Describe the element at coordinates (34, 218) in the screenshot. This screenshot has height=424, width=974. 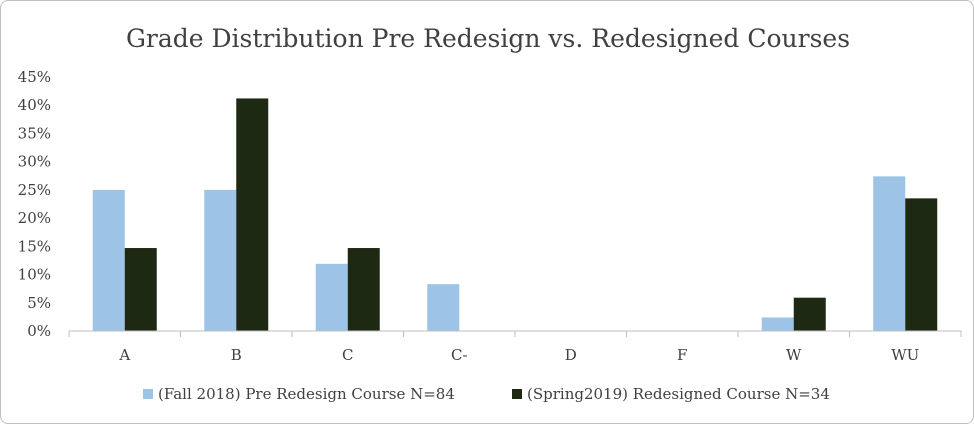
I see `y-tick-label: 20%` at that location.